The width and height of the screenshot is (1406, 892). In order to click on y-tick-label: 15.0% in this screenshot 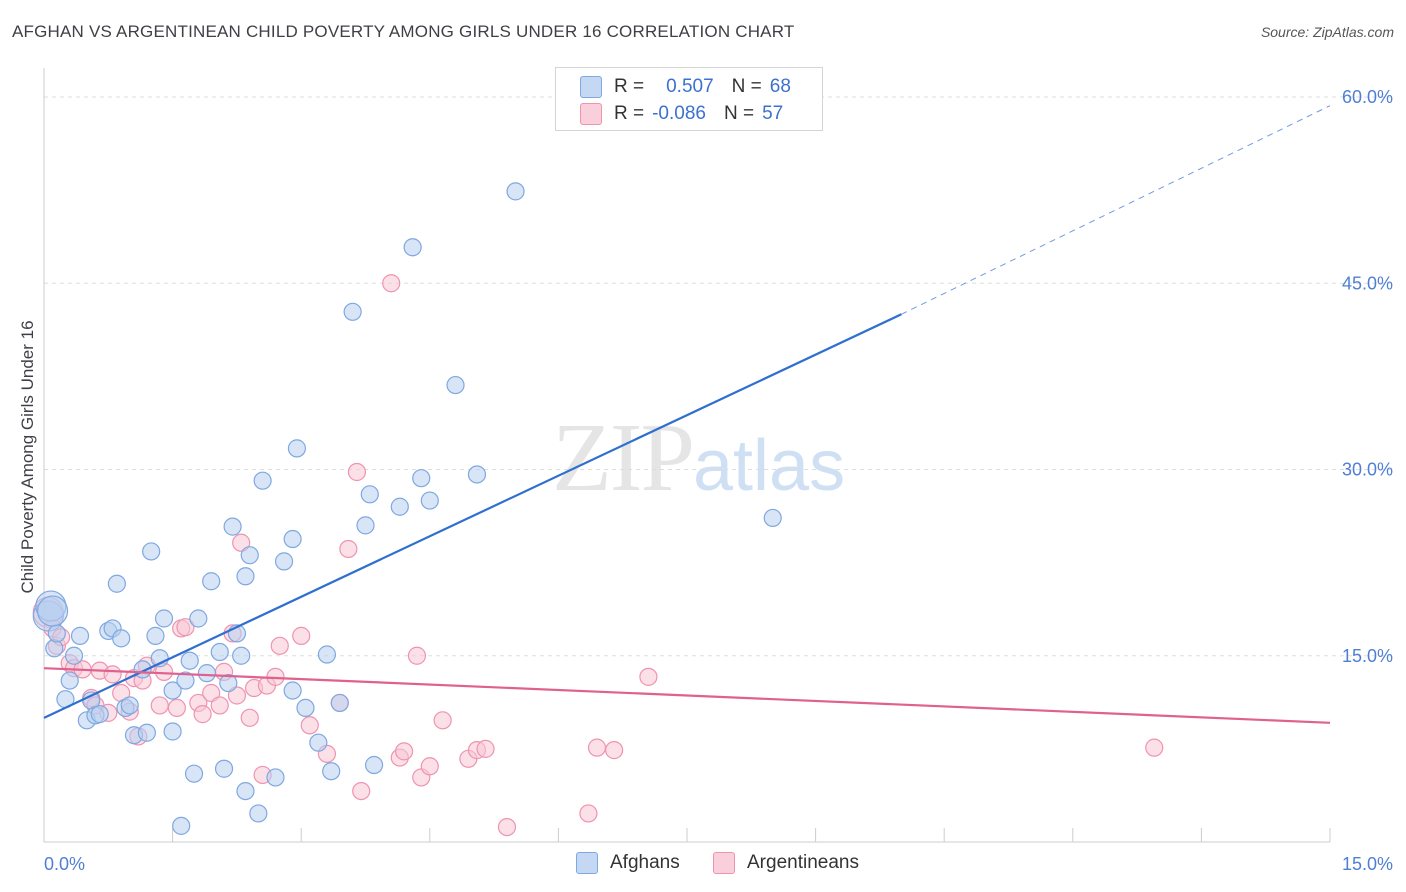, I will do `click(1367, 656)`.